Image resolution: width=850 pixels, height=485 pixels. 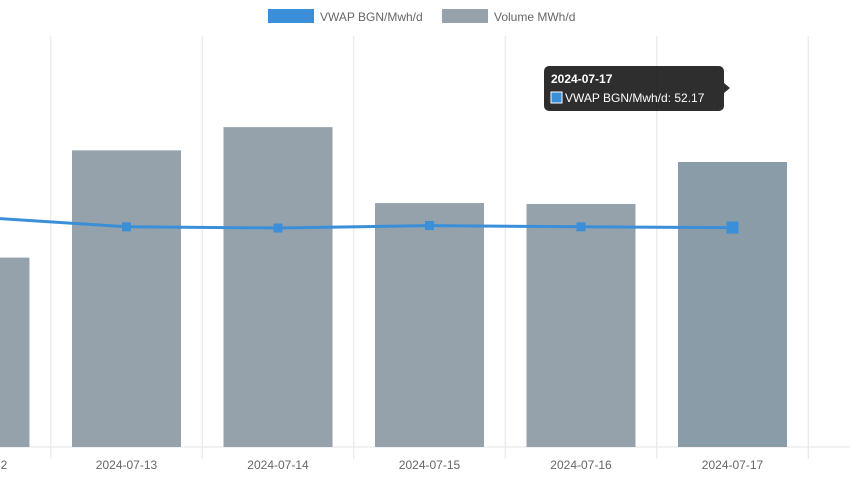 What do you see at coordinates (127, 465) in the screenshot?
I see `x-tick-label: 2024-07-13` at bounding box center [127, 465].